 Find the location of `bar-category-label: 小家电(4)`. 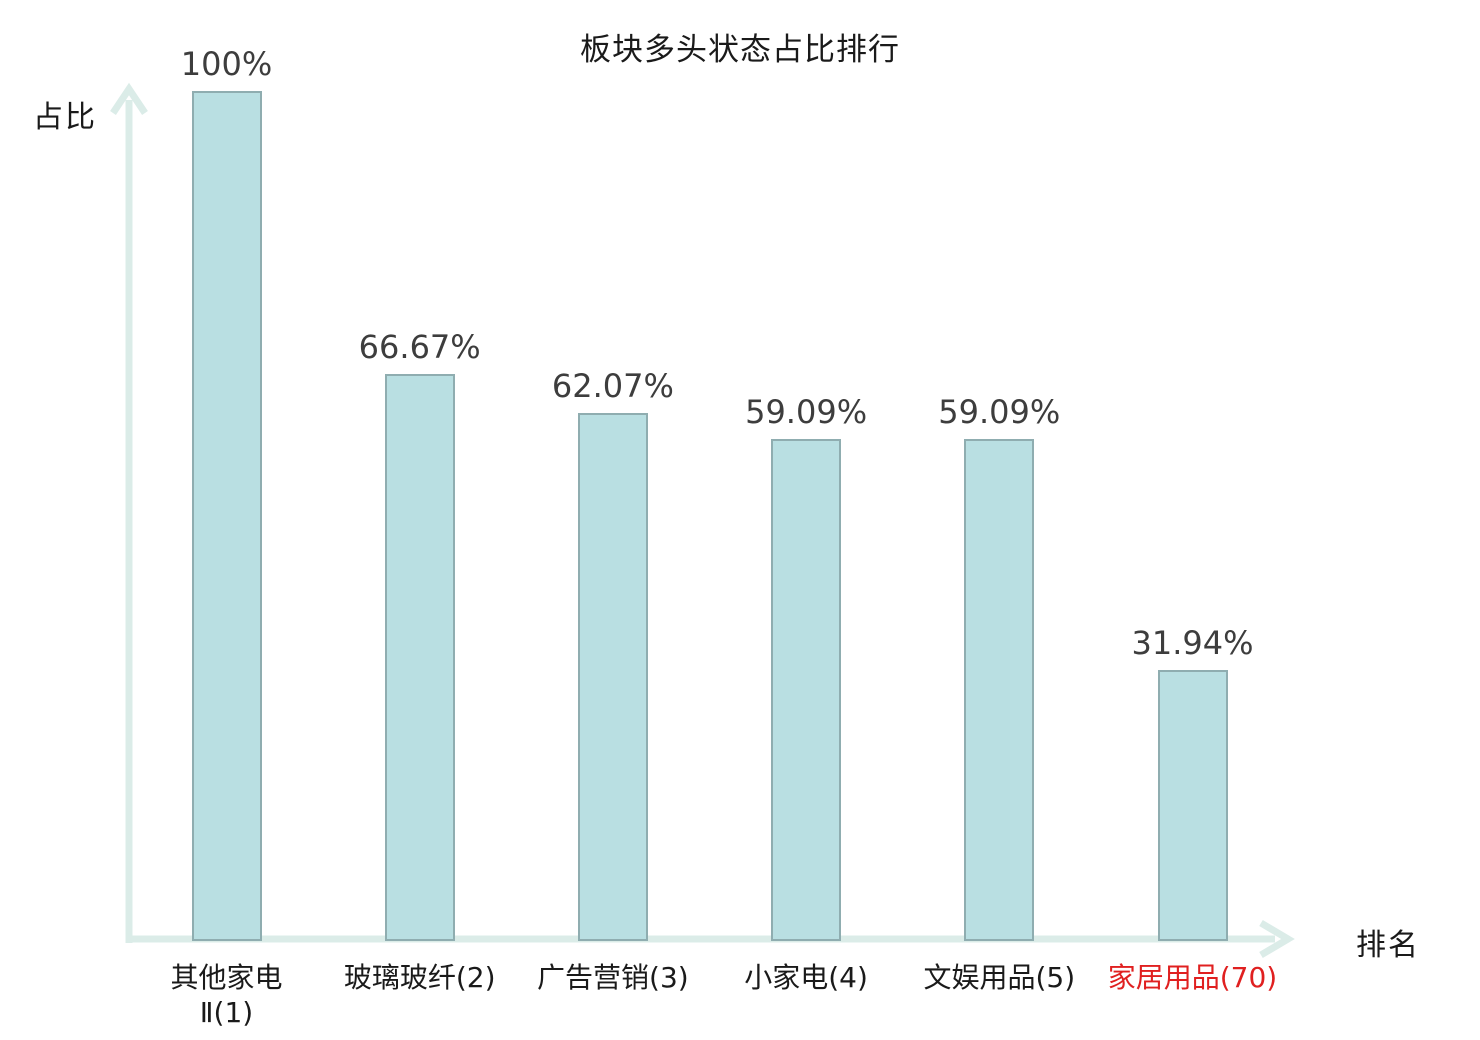

bar-category-label: 小家电(4) is located at coordinates (806, 977).